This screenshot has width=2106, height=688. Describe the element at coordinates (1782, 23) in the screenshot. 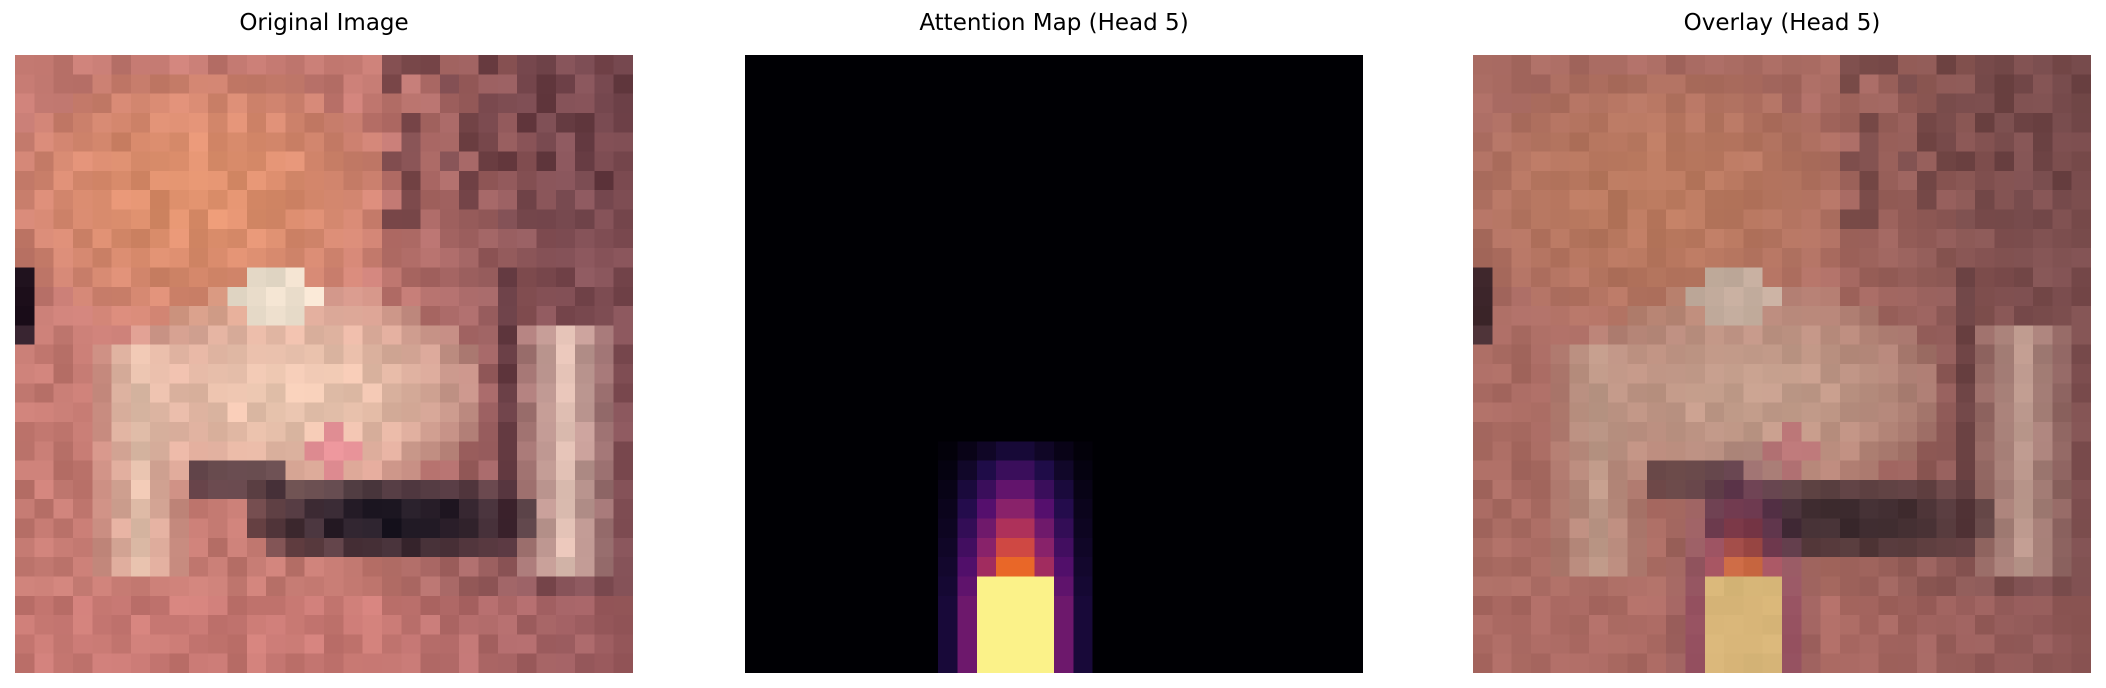

I see `overlay-title: Overlay (Head 5)` at that location.